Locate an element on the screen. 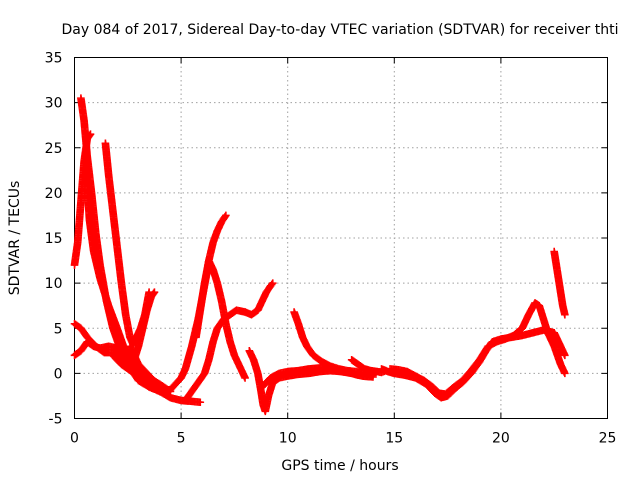 The width and height of the screenshot is (640, 480). y-tick-label: -5 is located at coordinates (56, 420).